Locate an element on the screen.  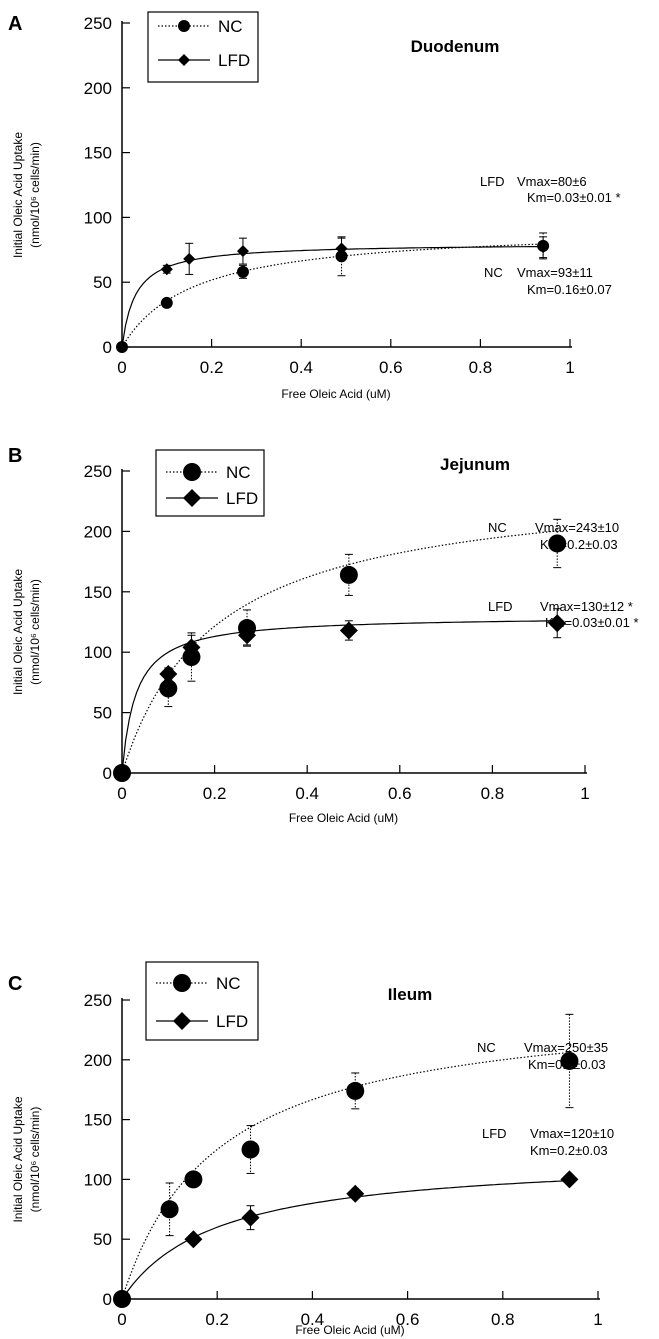
panel-title: Duodenum is located at coordinates (455, 46).